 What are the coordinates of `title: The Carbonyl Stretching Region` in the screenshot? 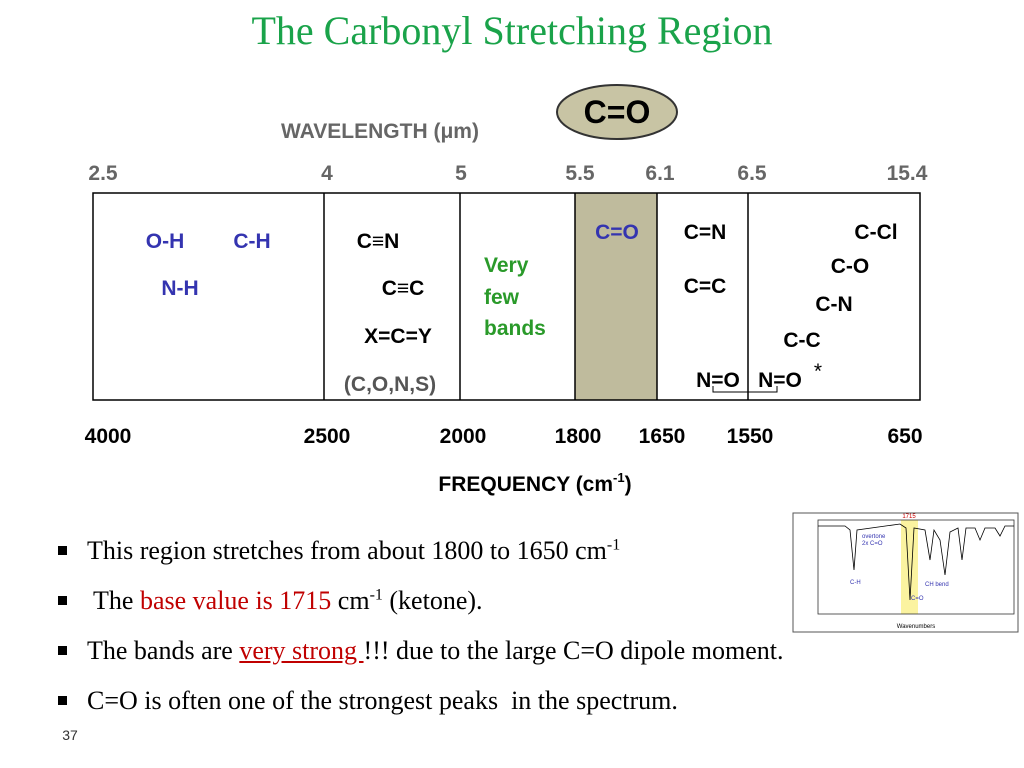 It's located at (511, 30).